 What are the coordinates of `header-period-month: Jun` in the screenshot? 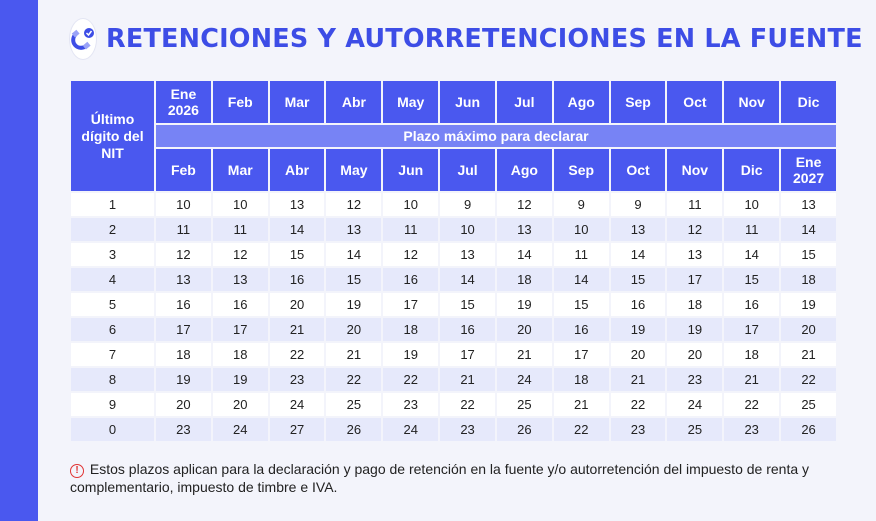 It's located at (467, 102).